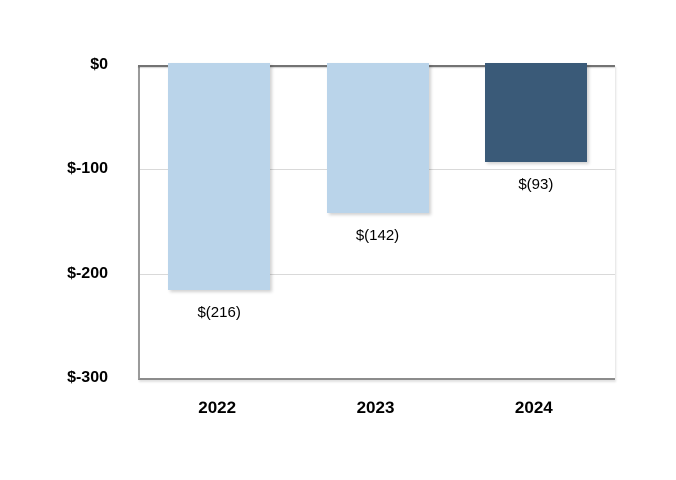  What do you see at coordinates (99, 64) in the screenshot?
I see `y-tick-label-0: $0` at bounding box center [99, 64].